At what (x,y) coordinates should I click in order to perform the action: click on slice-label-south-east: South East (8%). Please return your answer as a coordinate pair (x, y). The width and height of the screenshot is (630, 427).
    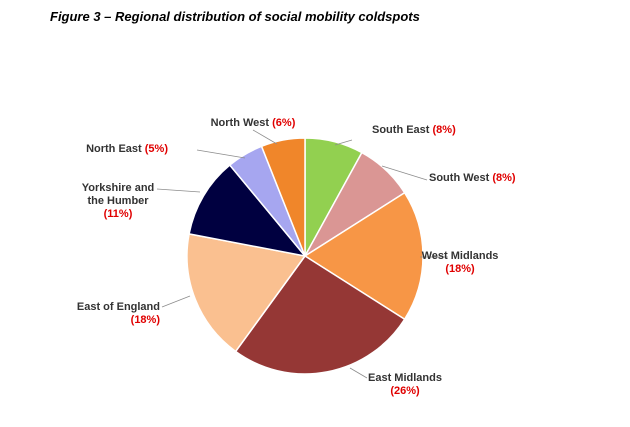
    Looking at the image, I should click on (414, 130).